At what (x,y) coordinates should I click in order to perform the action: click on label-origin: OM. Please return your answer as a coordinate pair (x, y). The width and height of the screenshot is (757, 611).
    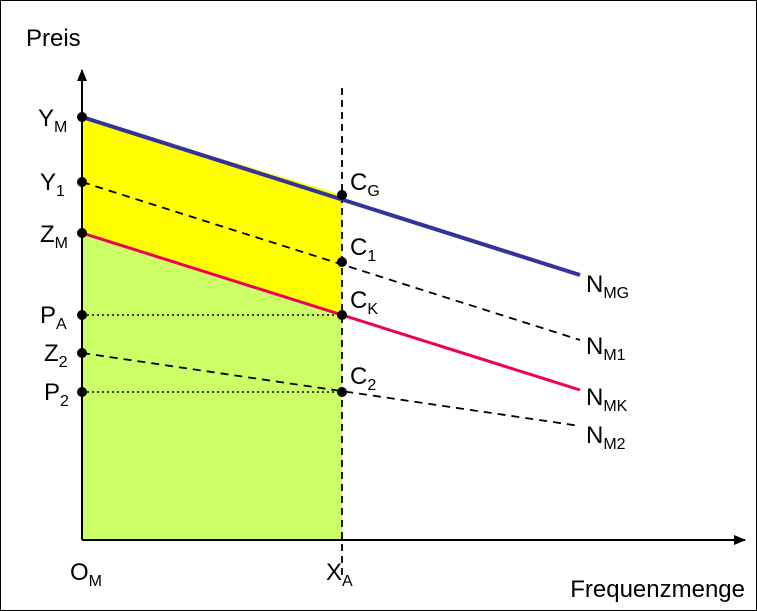
    Looking at the image, I should click on (86, 574).